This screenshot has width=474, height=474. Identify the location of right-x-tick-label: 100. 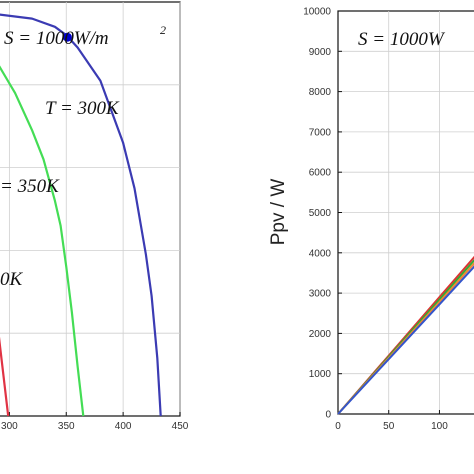
(439, 426).